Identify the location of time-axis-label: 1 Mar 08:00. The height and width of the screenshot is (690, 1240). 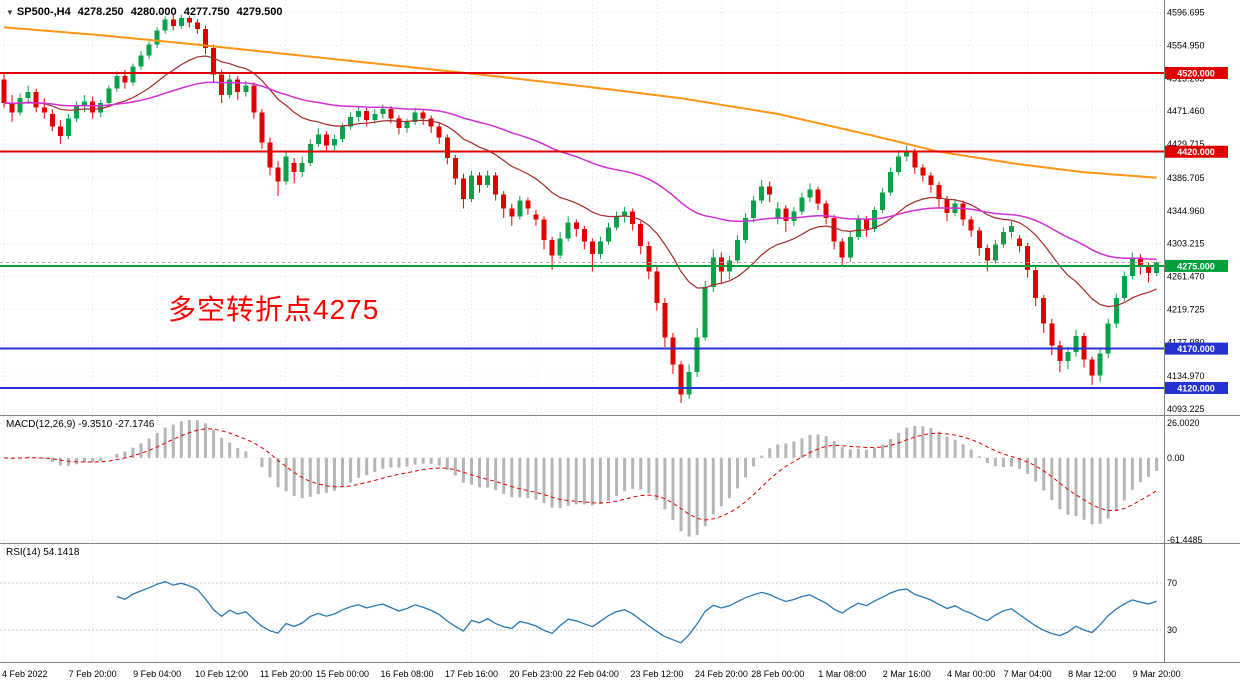
(842, 674).